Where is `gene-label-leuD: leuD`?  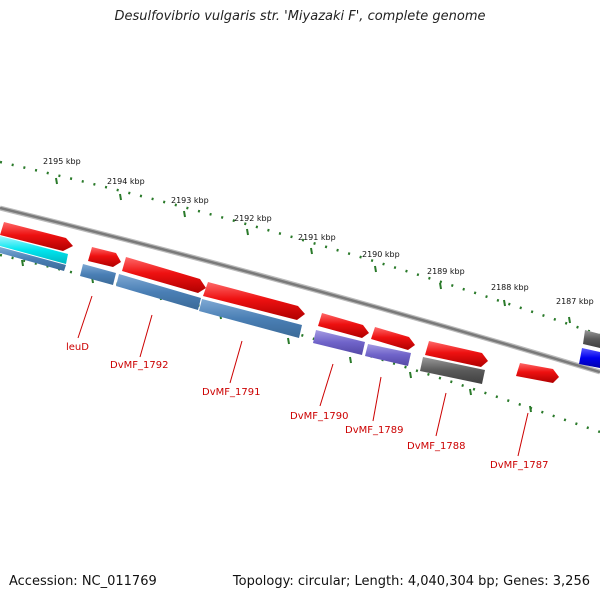
gene-label-leuD: leuD is located at coordinates (77, 347).